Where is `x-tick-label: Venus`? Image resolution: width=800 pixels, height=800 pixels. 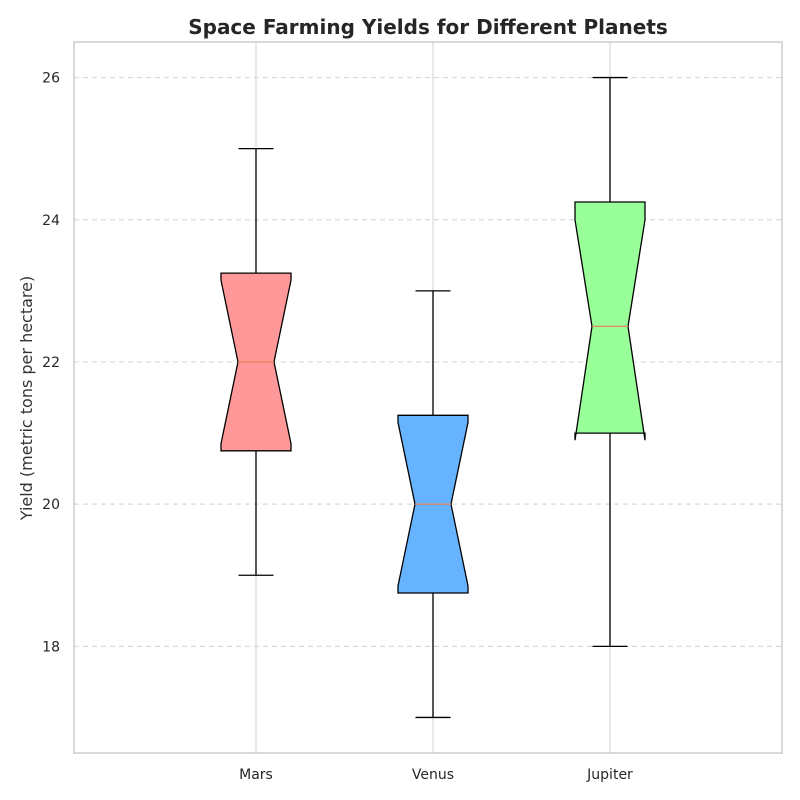
x-tick-label: Venus is located at coordinates (433, 775).